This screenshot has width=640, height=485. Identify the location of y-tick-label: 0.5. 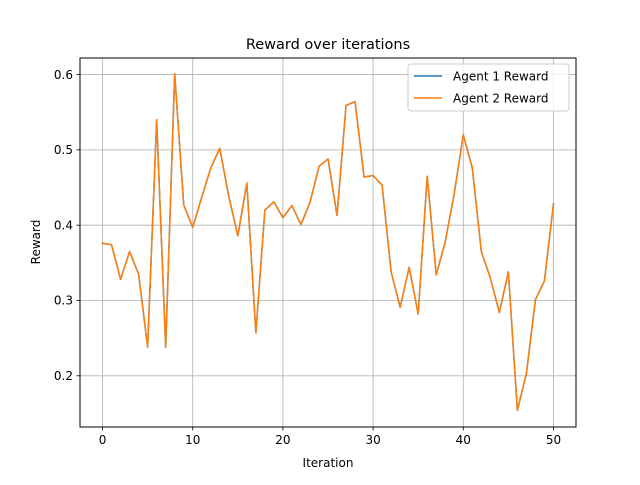
(63, 150).